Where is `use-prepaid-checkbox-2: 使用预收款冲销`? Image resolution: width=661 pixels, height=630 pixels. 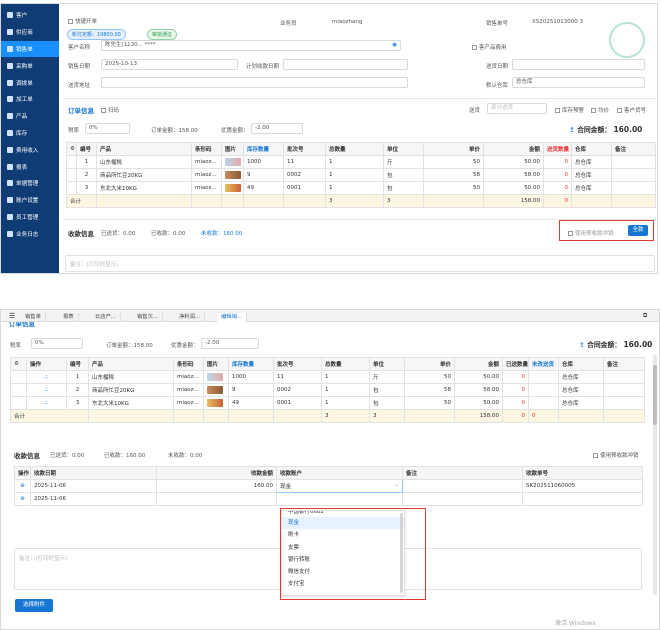 use-prepaid-checkbox-2: 使用预收款冲销 is located at coordinates (616, 455).